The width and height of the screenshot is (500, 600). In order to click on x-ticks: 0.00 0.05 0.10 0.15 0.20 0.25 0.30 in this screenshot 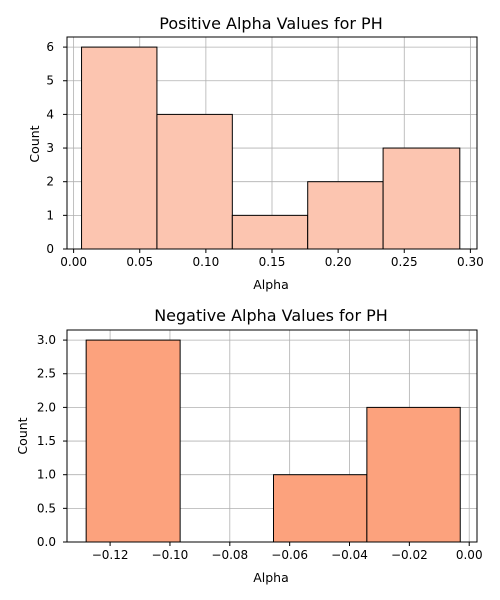, I will do `click(272, 259)`.